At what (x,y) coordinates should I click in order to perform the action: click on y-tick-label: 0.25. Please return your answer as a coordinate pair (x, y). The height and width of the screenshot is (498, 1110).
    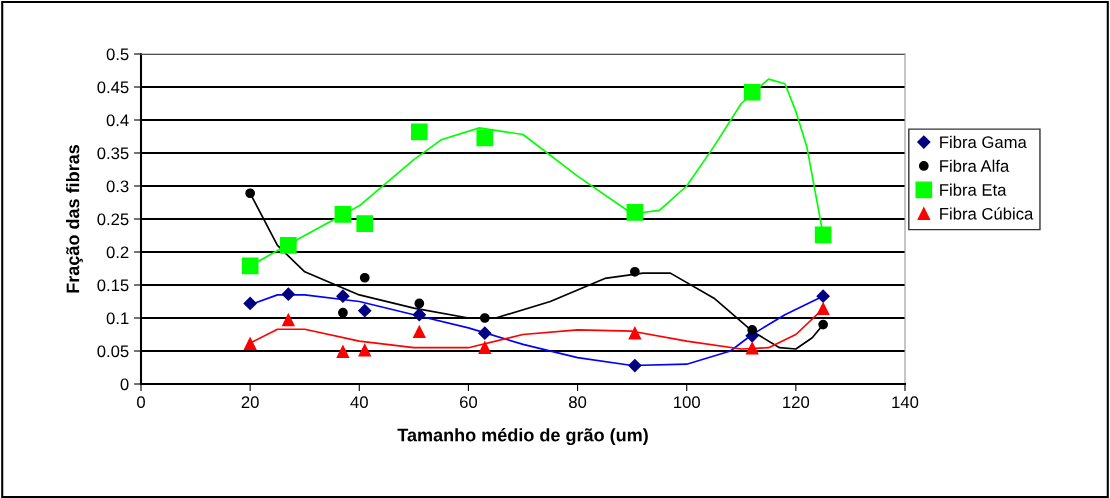
    Looking at the image, I should click on (113, 219).